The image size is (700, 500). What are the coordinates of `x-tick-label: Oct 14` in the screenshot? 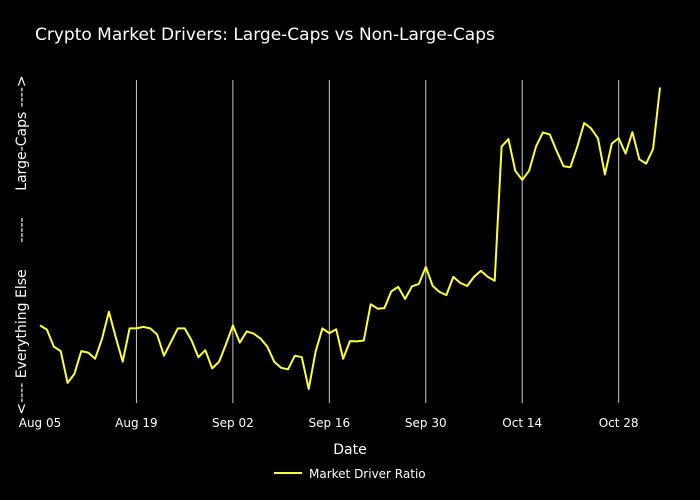 It's located at (522, 423).